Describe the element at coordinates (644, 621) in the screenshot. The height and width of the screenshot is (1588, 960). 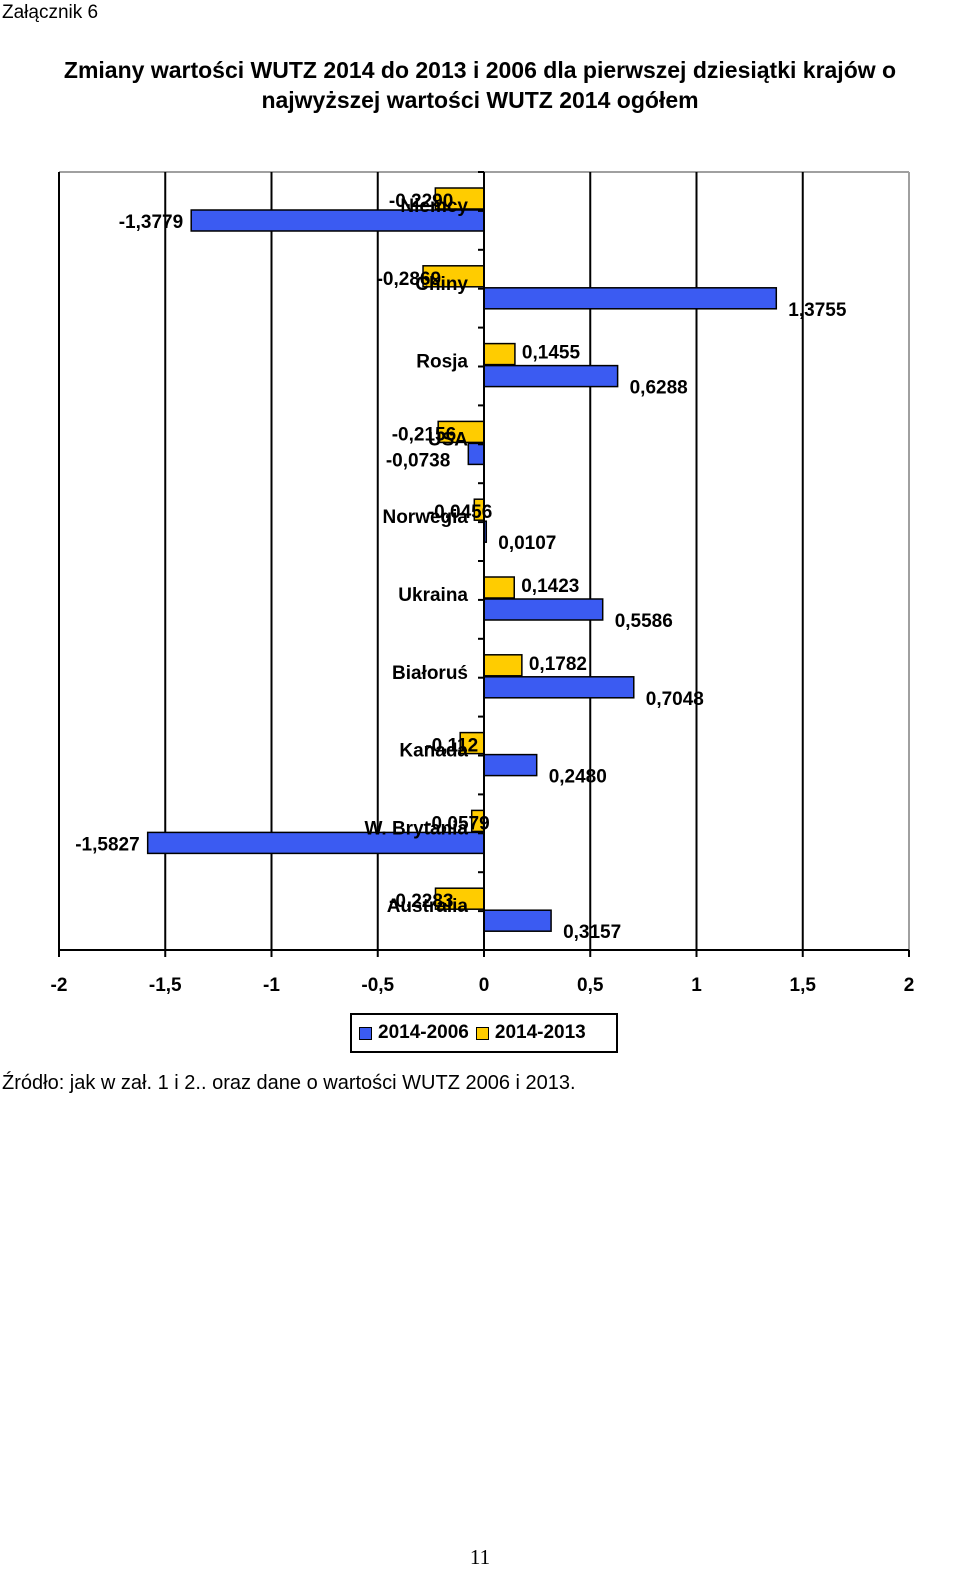
I see `data-label-2014-2006: 0,5586` at that location.